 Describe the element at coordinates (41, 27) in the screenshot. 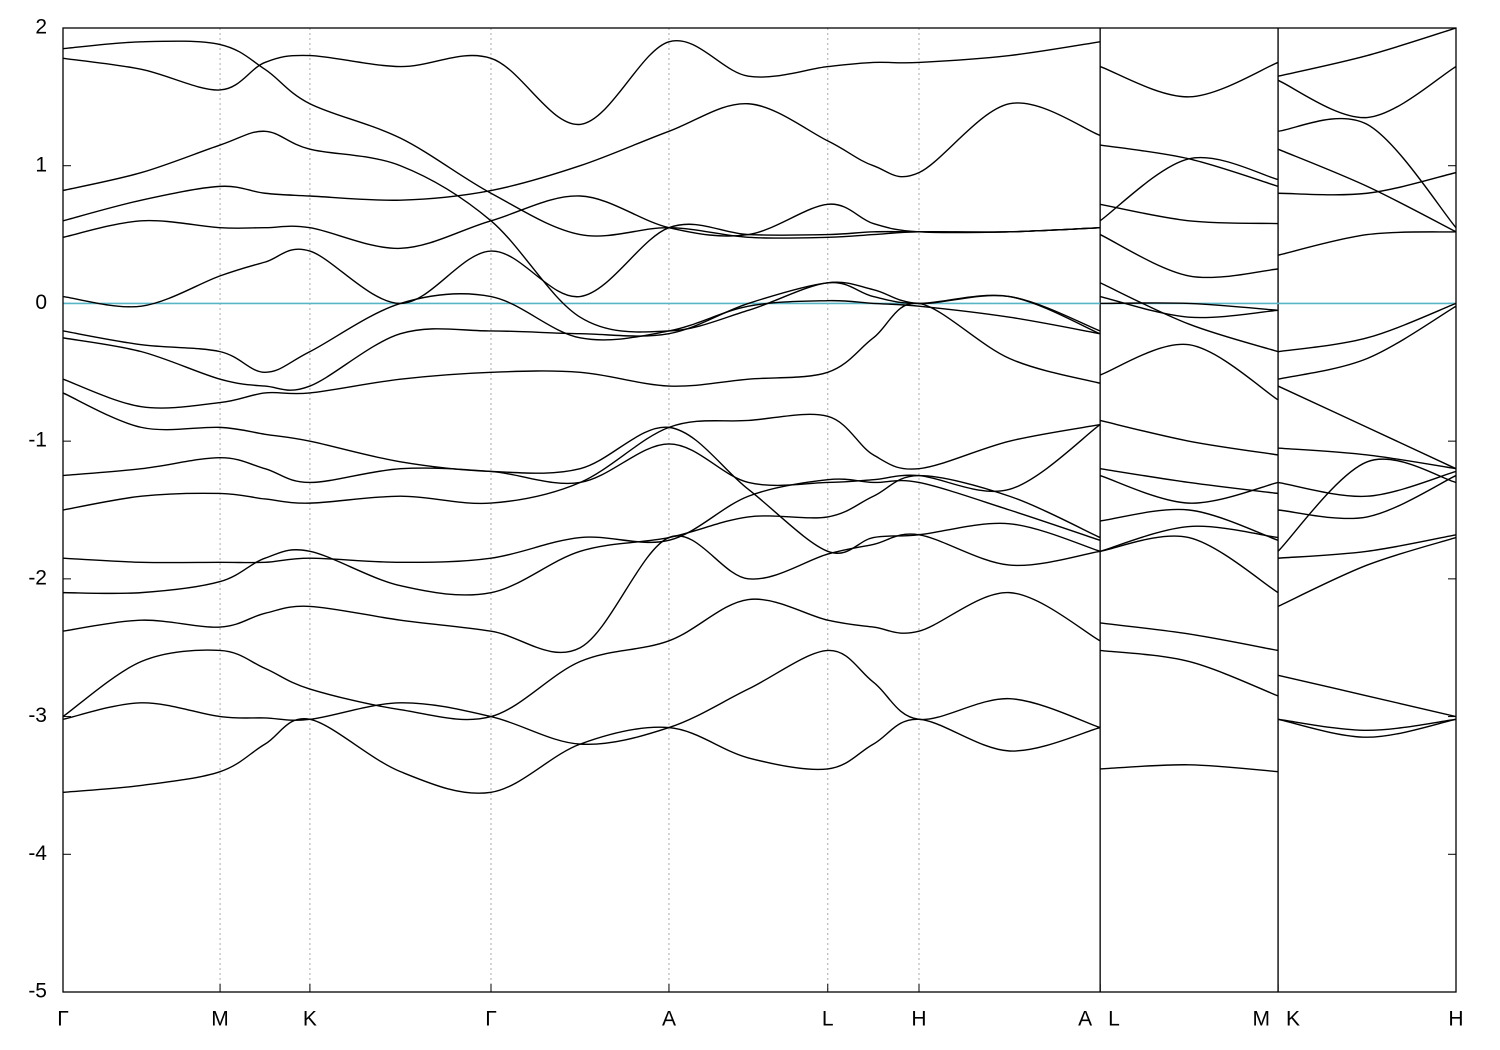

I see `y-tick-label: 2` at that location.